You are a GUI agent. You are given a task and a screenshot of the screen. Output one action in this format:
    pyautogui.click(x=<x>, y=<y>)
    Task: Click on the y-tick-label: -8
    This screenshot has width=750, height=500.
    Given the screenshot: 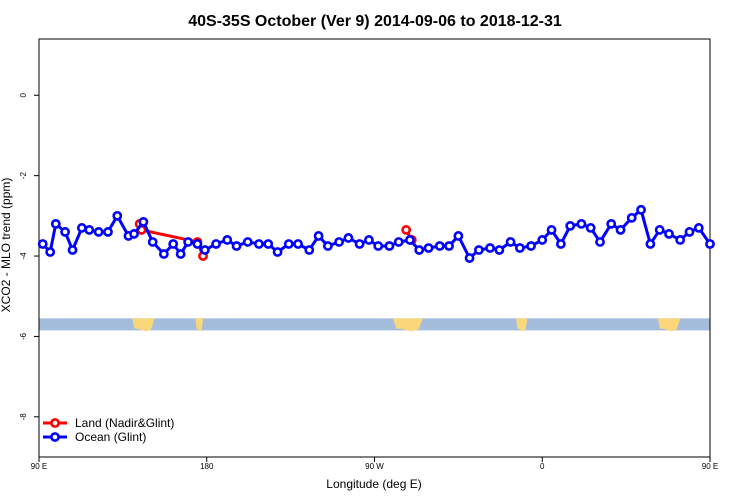 What is the action you would take?
    pyautogui.click(x=23, y=417)
    